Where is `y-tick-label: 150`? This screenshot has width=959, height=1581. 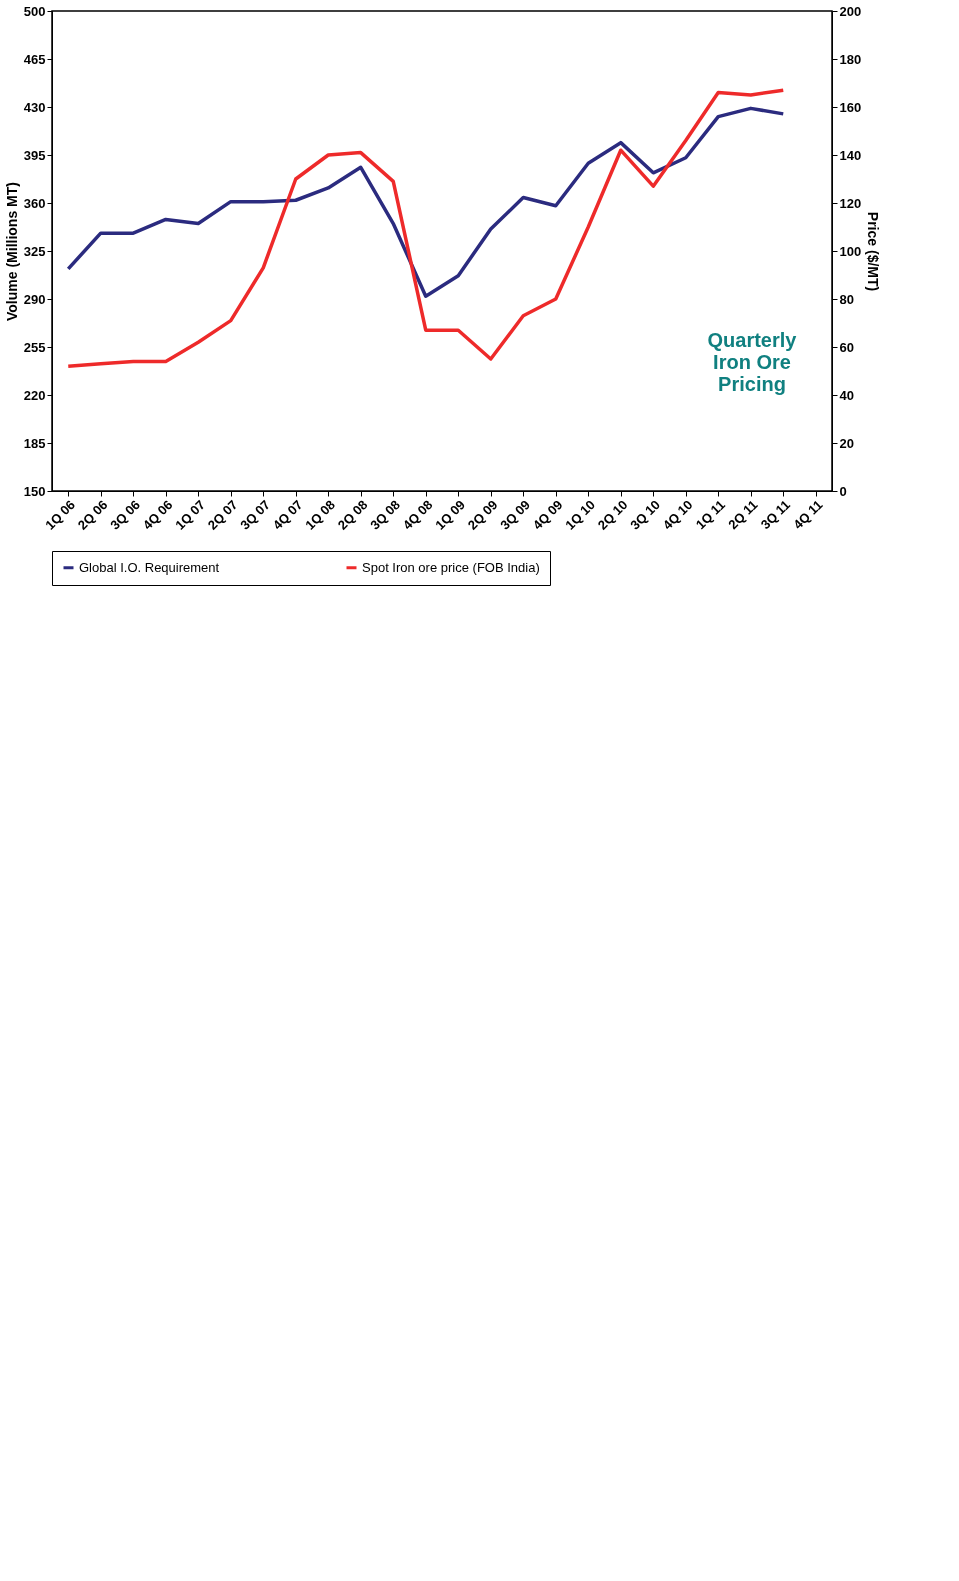
y-tick-label: 150 is located at coordinates (34, 491).